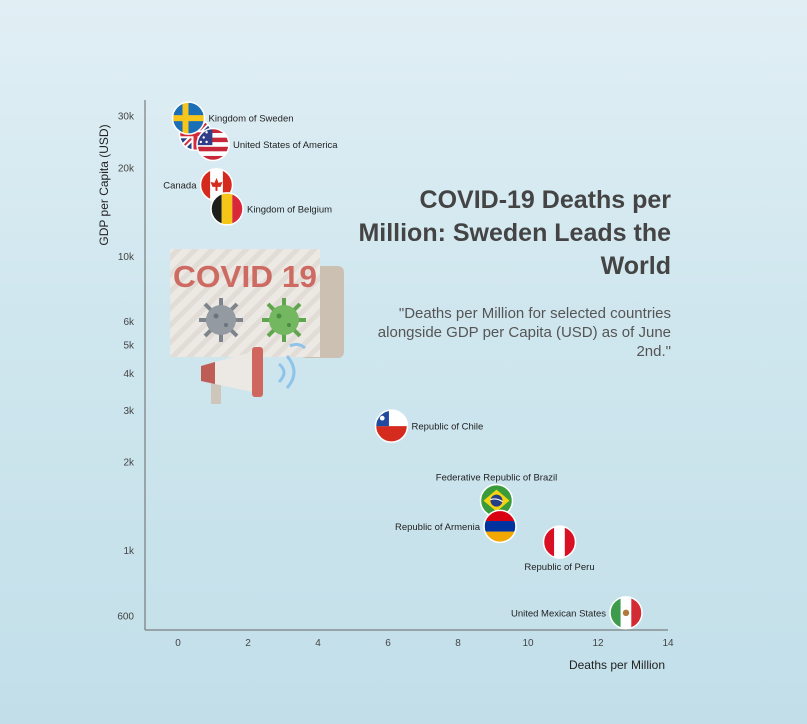 Image resolution: width=807 pixels, height=724 pixels. Describe the element at coordinates (318, 643) in the screenshot. I see `x-tick-label: 4` at that location.